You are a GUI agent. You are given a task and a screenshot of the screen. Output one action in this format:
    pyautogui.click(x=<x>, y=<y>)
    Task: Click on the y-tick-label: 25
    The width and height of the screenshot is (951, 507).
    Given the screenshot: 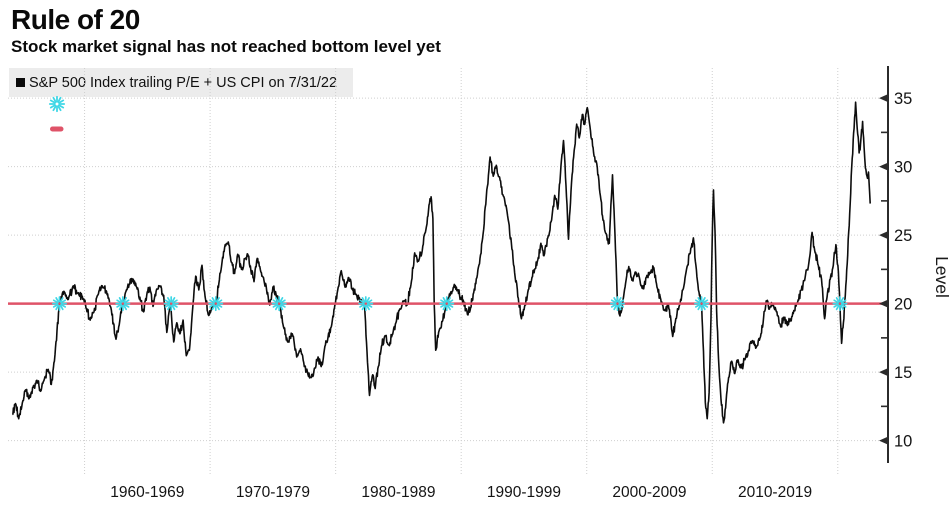 What is the action you would take?
    pyautogui.click(x=903, y=236)
    